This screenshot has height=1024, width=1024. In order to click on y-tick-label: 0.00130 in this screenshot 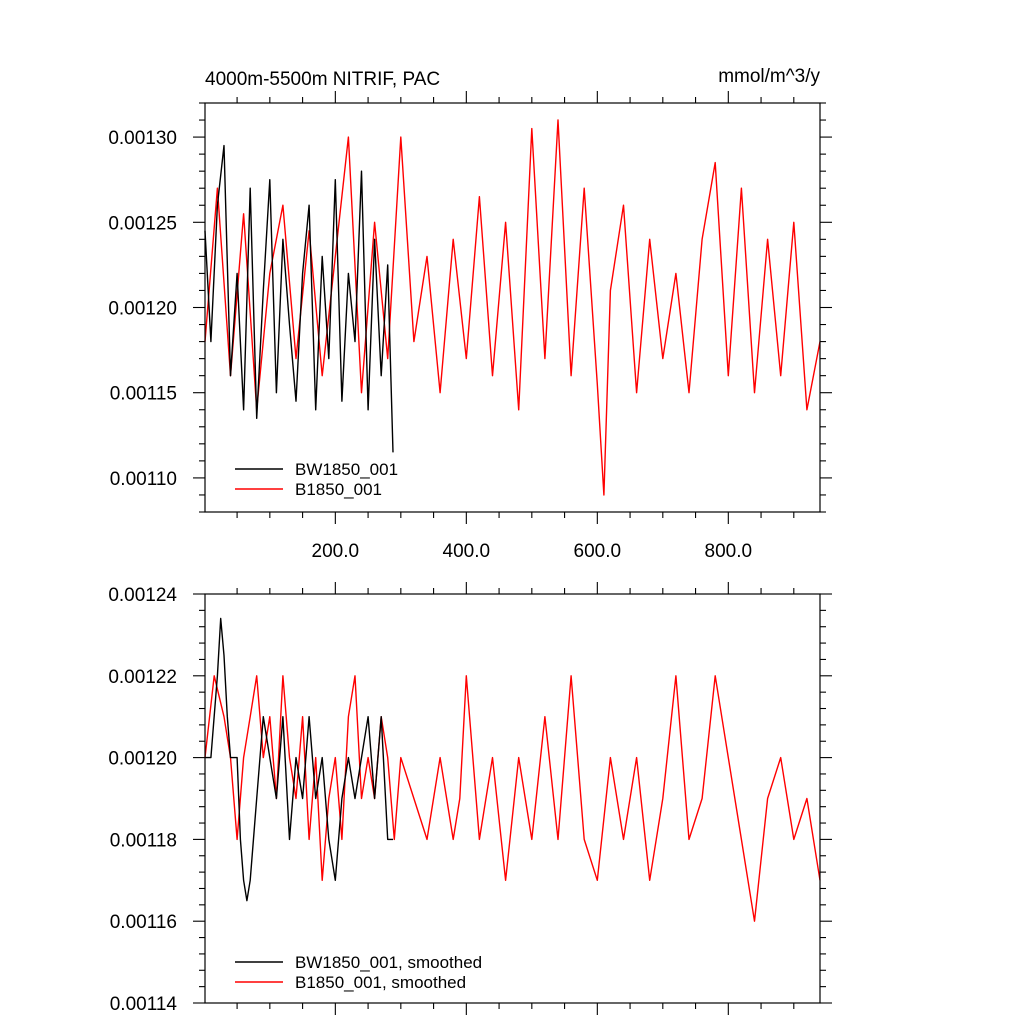, I will do `click(142, 138)`.